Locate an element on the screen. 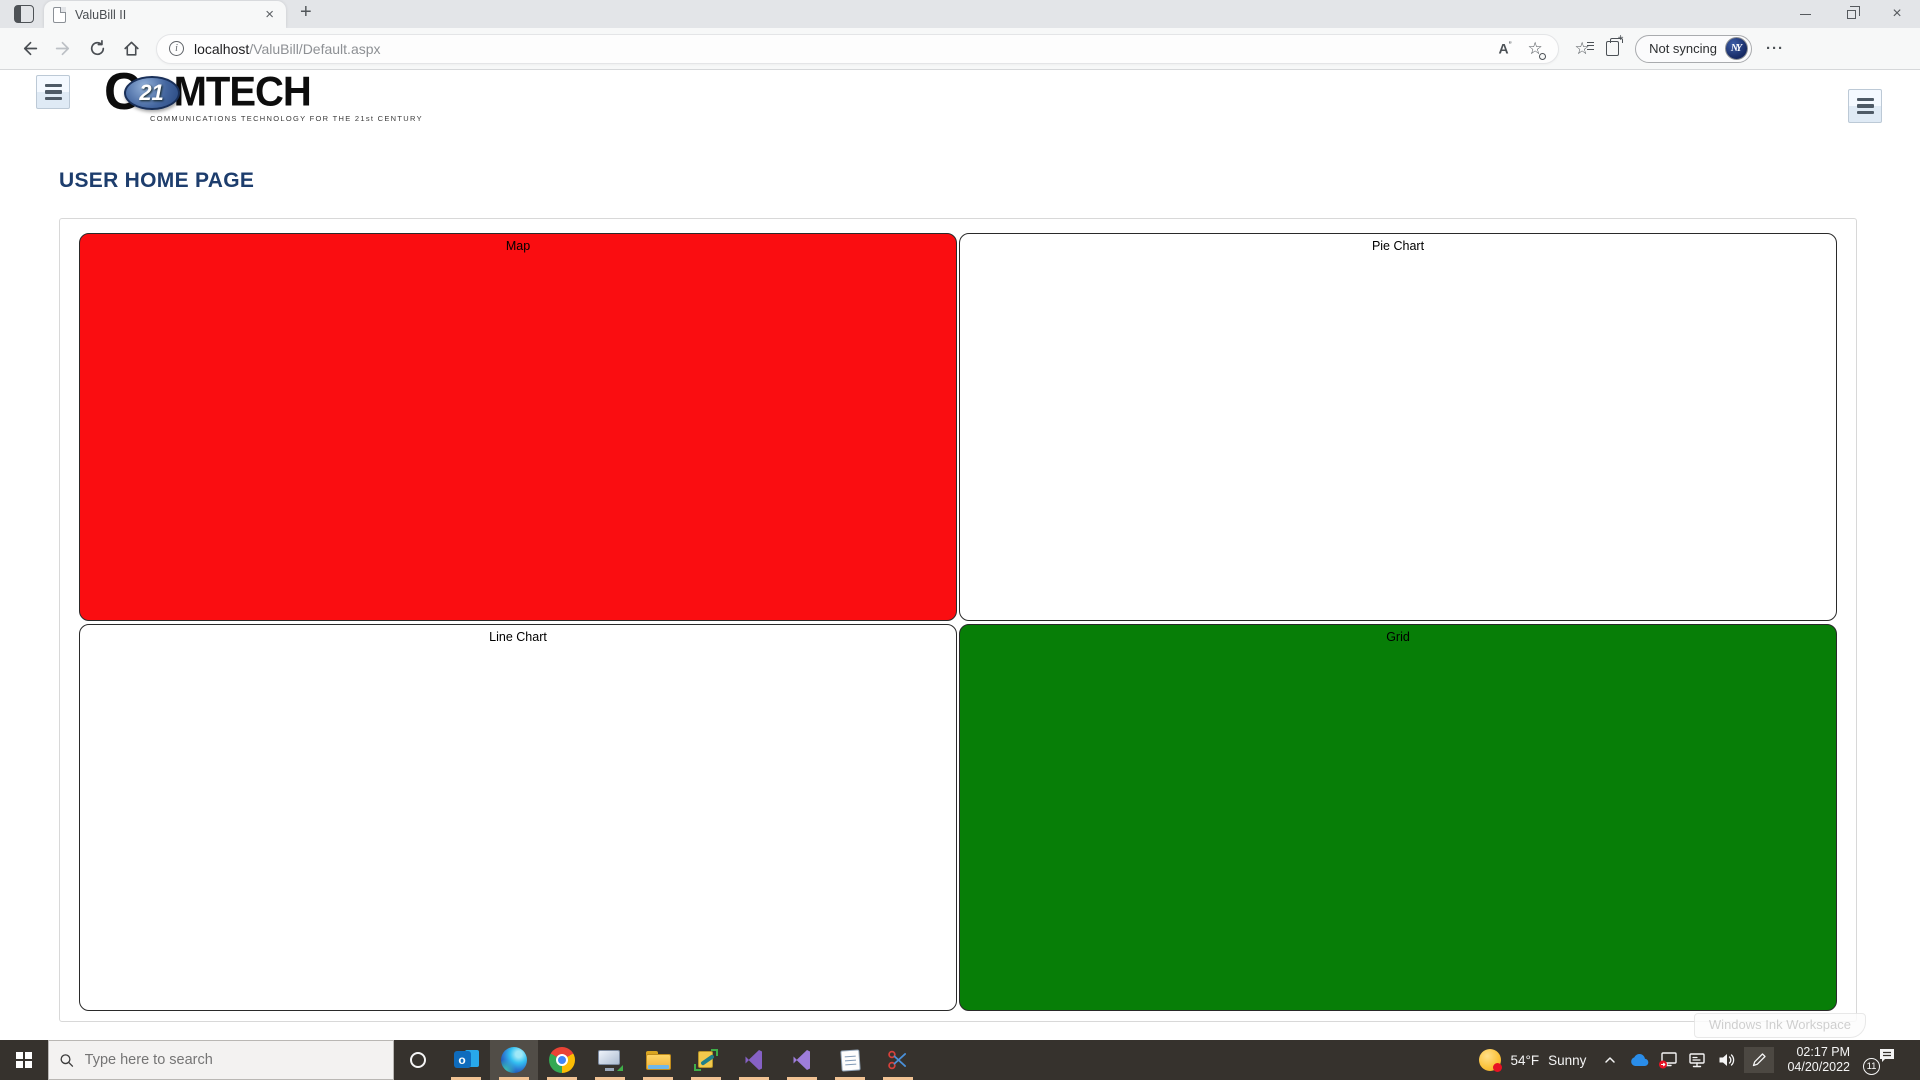  forward-arrow-icon is located at coordinates (62, 48).